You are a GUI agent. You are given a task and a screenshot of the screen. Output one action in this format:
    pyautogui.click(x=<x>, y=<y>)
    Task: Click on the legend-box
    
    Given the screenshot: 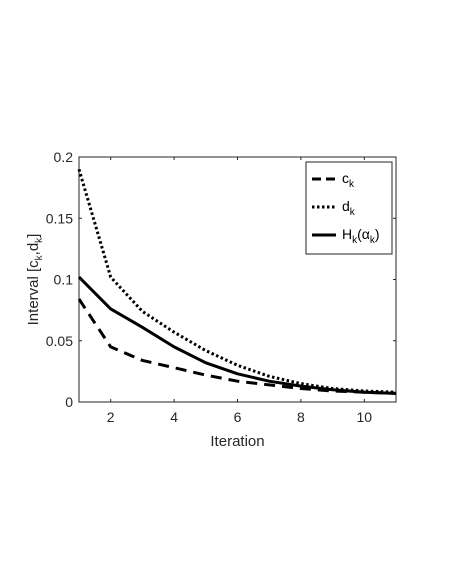 What is the action you would take?
    pyautogui.click(x=349, y=208)
    